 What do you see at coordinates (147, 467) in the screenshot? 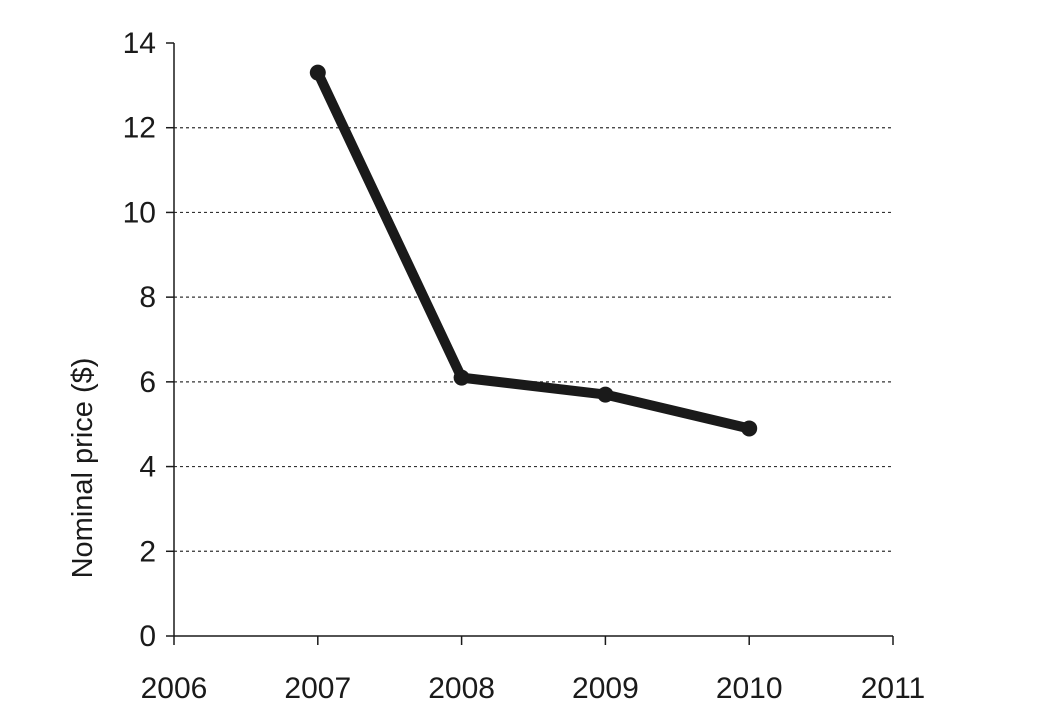
I see `y-tick-label-4: 4` at bounding box center [147, 467].